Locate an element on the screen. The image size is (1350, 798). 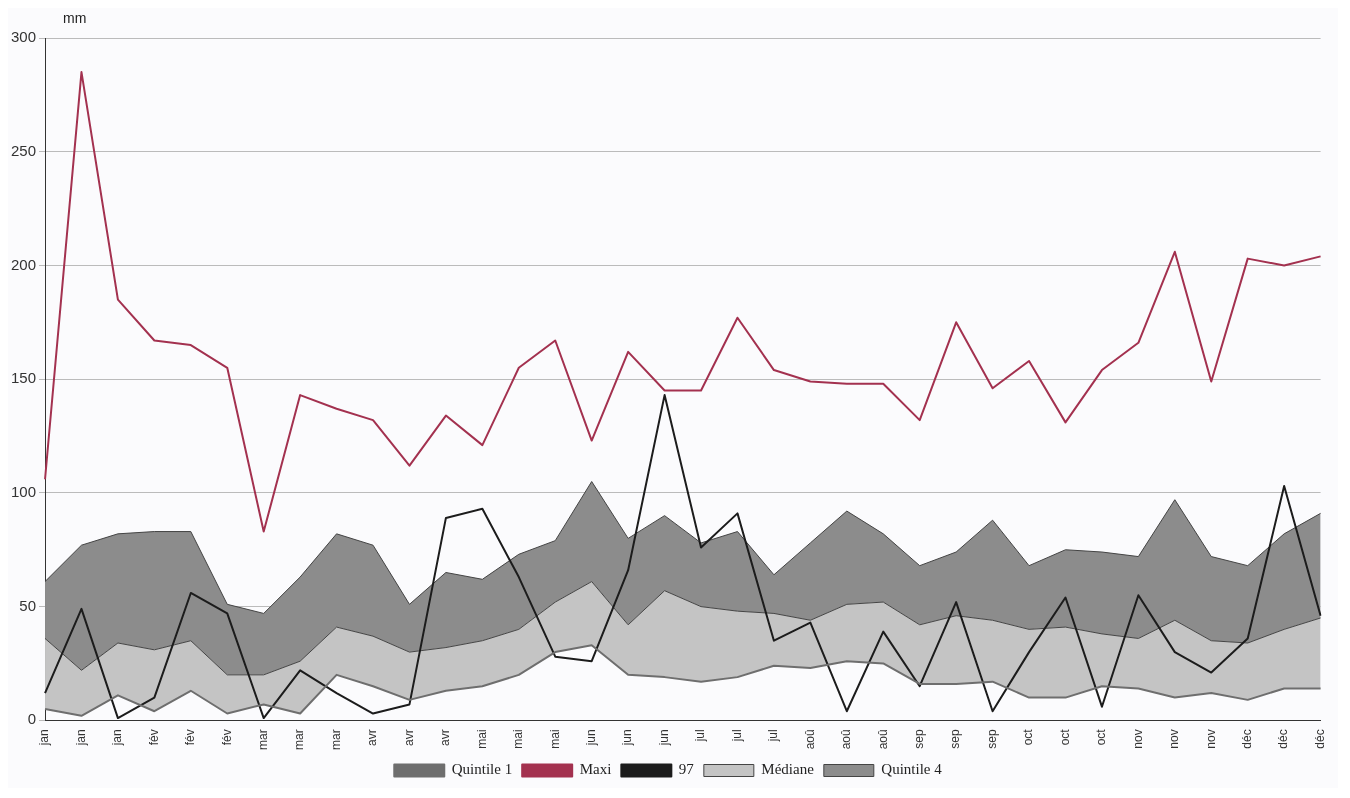
legend-label: Médiane is located at coordinates (788, 769).